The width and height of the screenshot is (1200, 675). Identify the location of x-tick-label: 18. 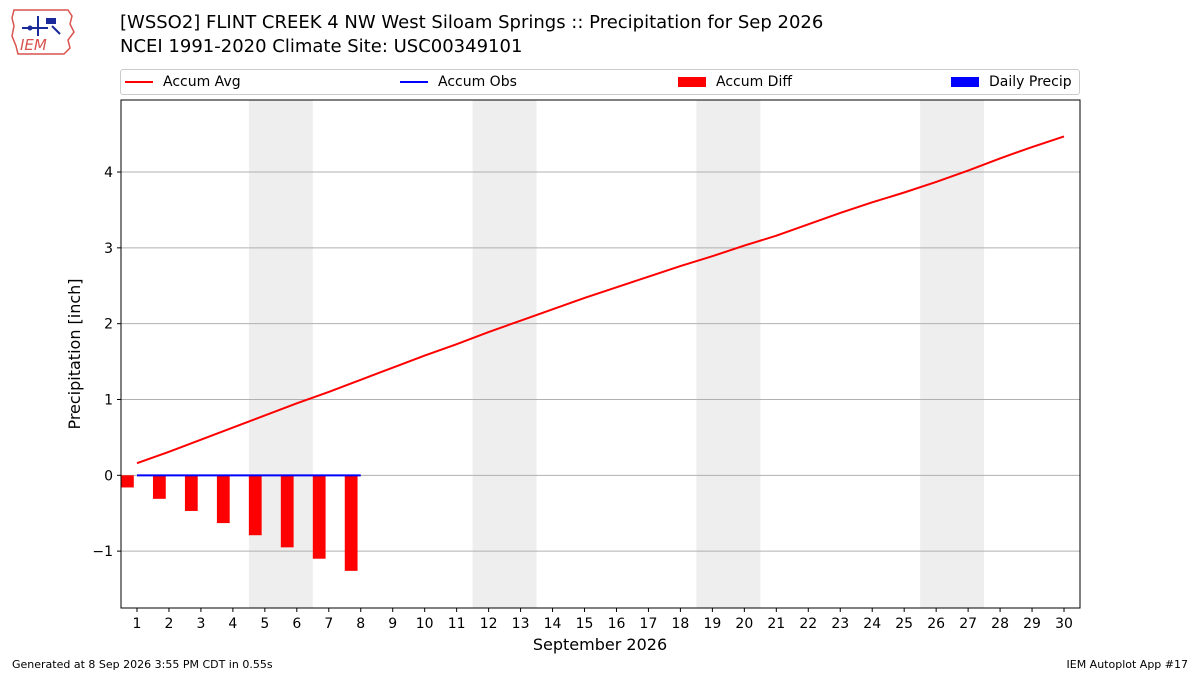
(681, 624).